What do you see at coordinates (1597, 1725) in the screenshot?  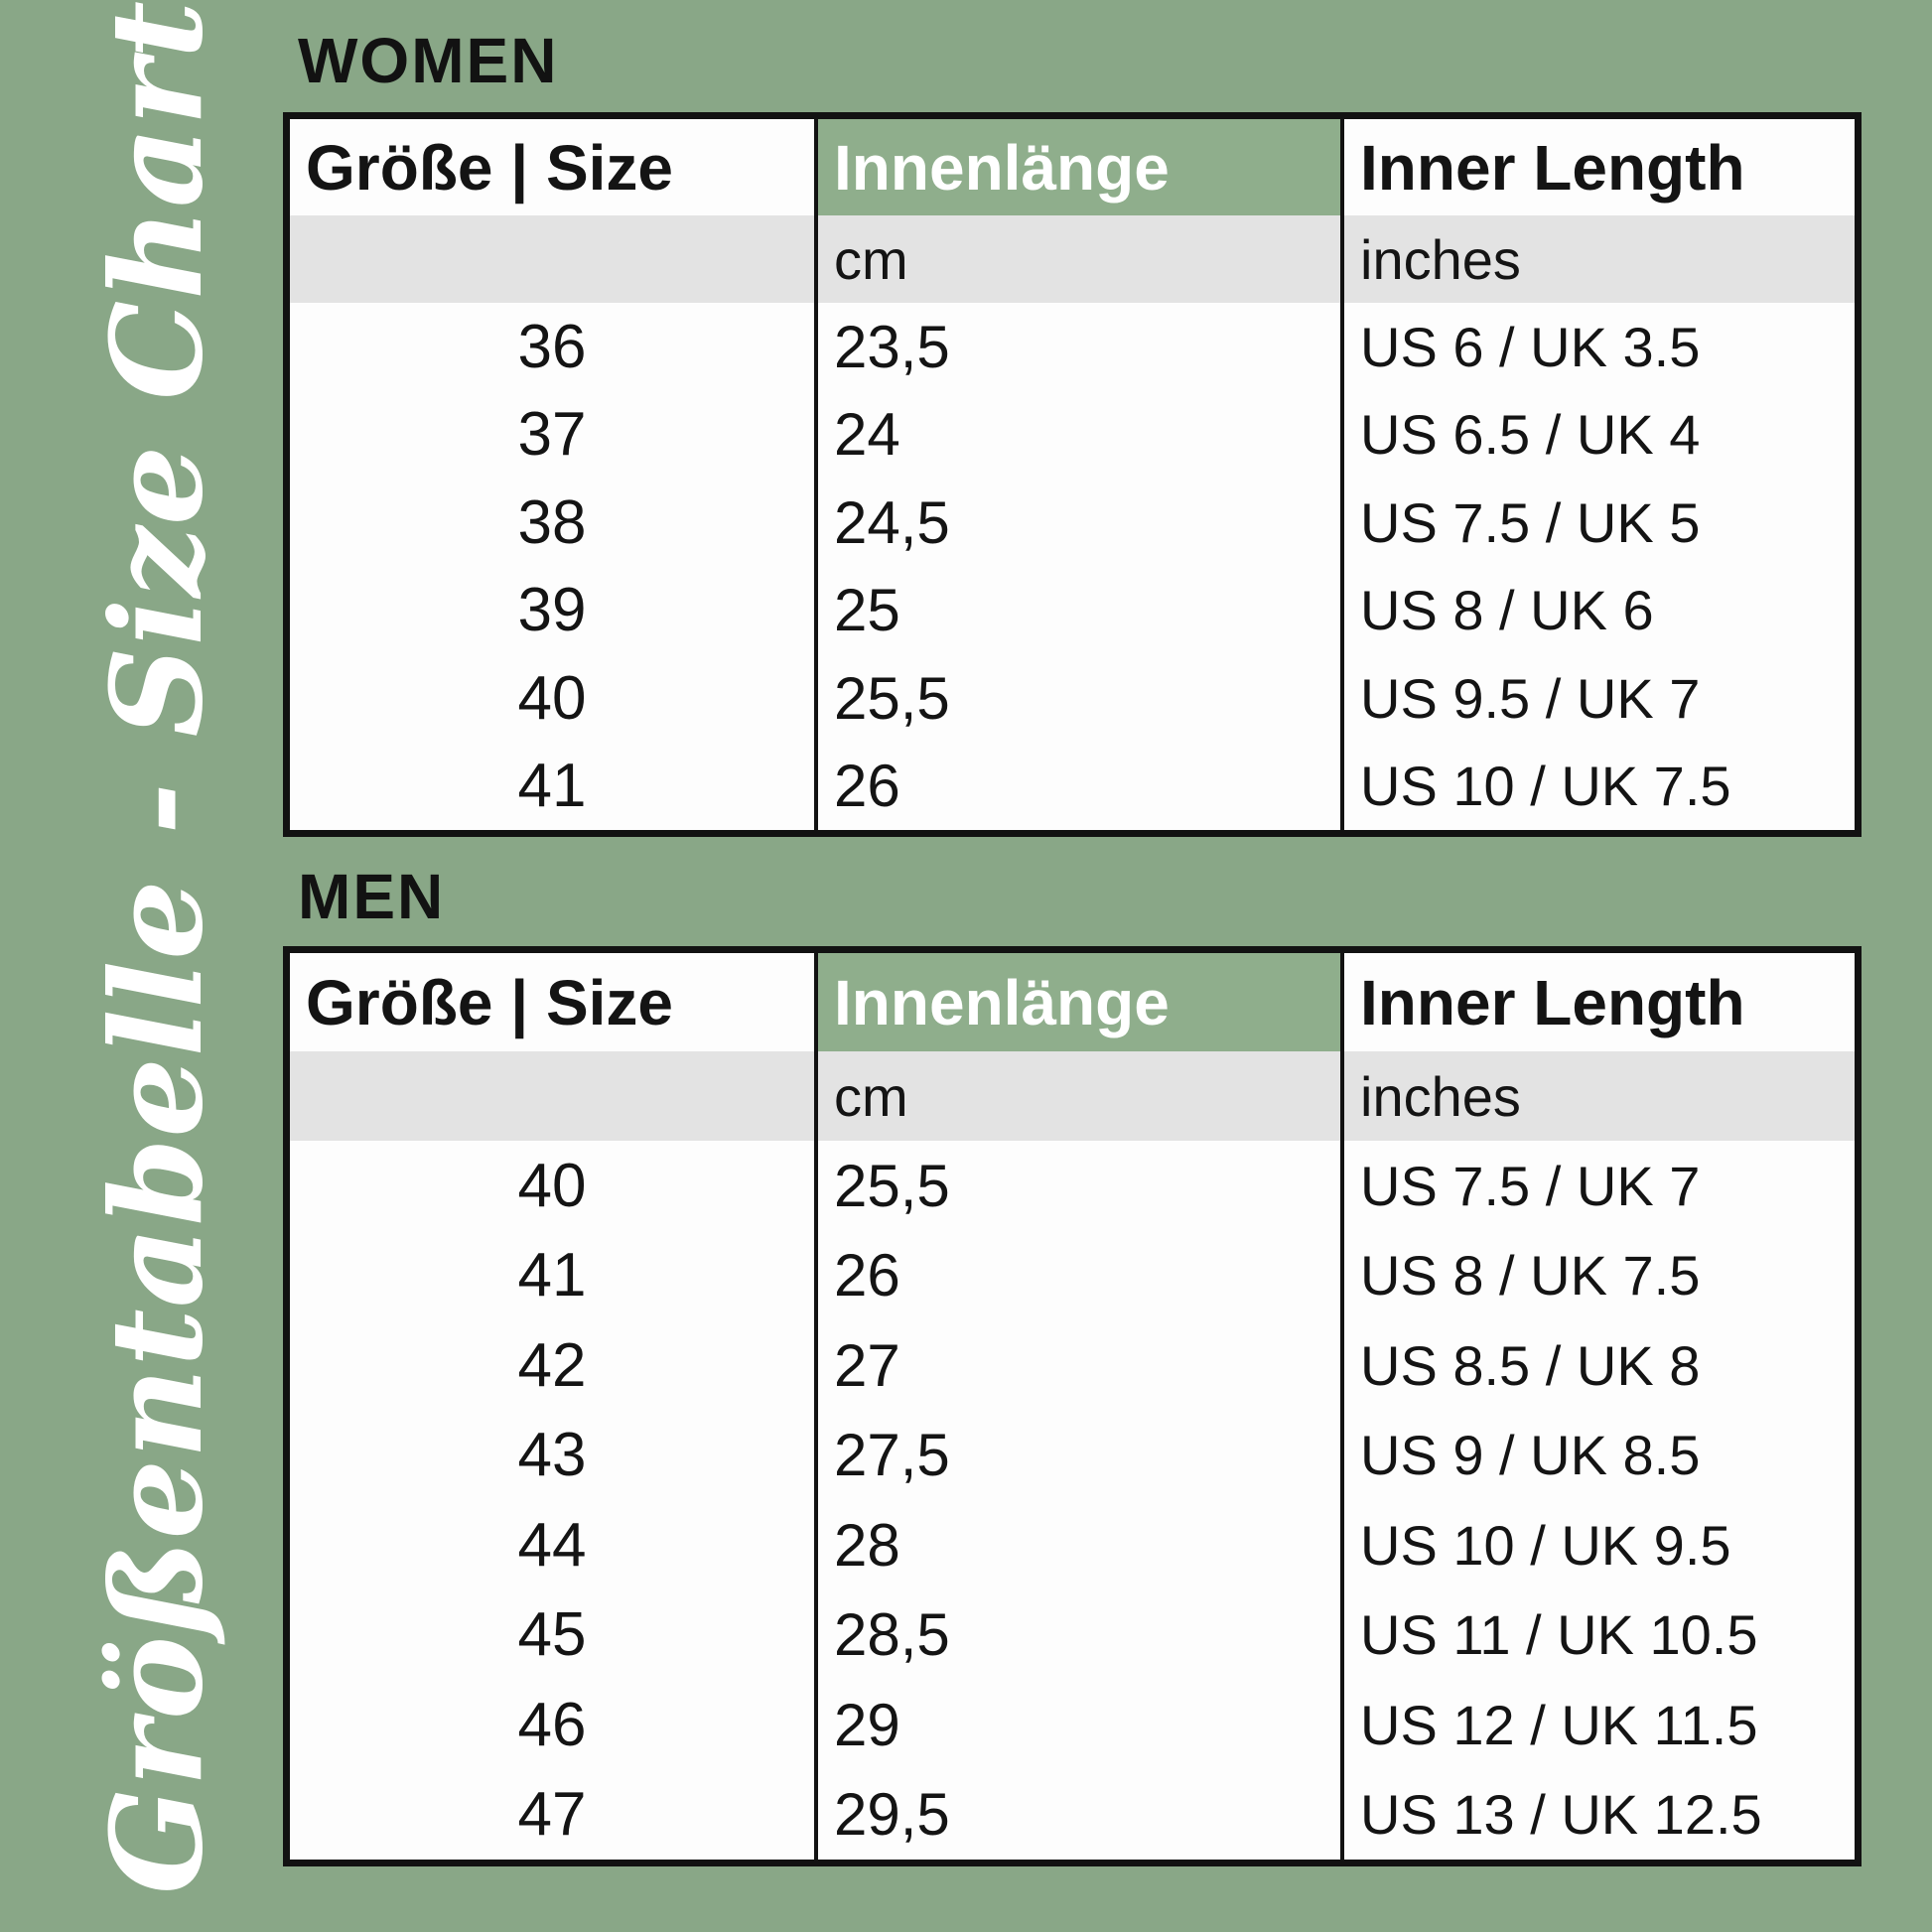 I see `table-cell-inches: US 12 / UK 11.5` at bounding box center [1597, 1725].